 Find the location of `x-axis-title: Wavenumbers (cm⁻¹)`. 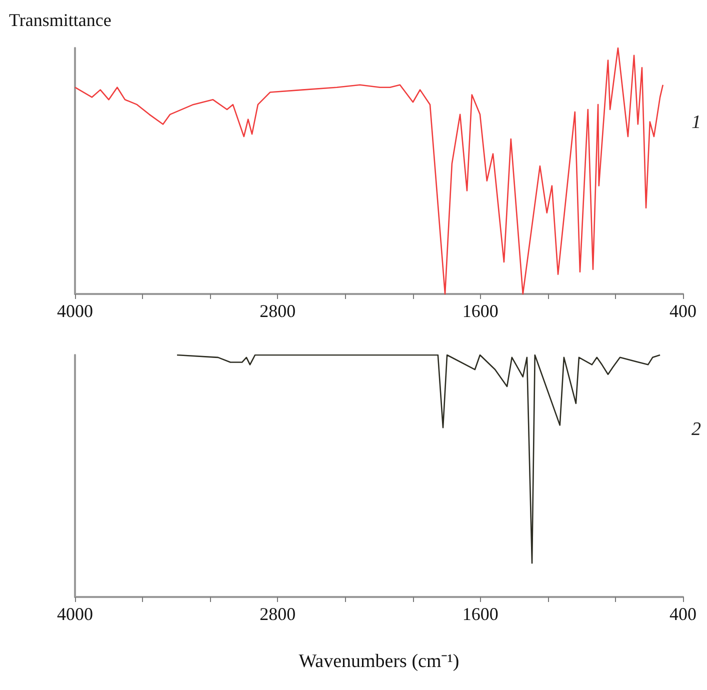

x-axis-title: Wavenumbers (cm⁻¹) is located at coordinates (379, 661).